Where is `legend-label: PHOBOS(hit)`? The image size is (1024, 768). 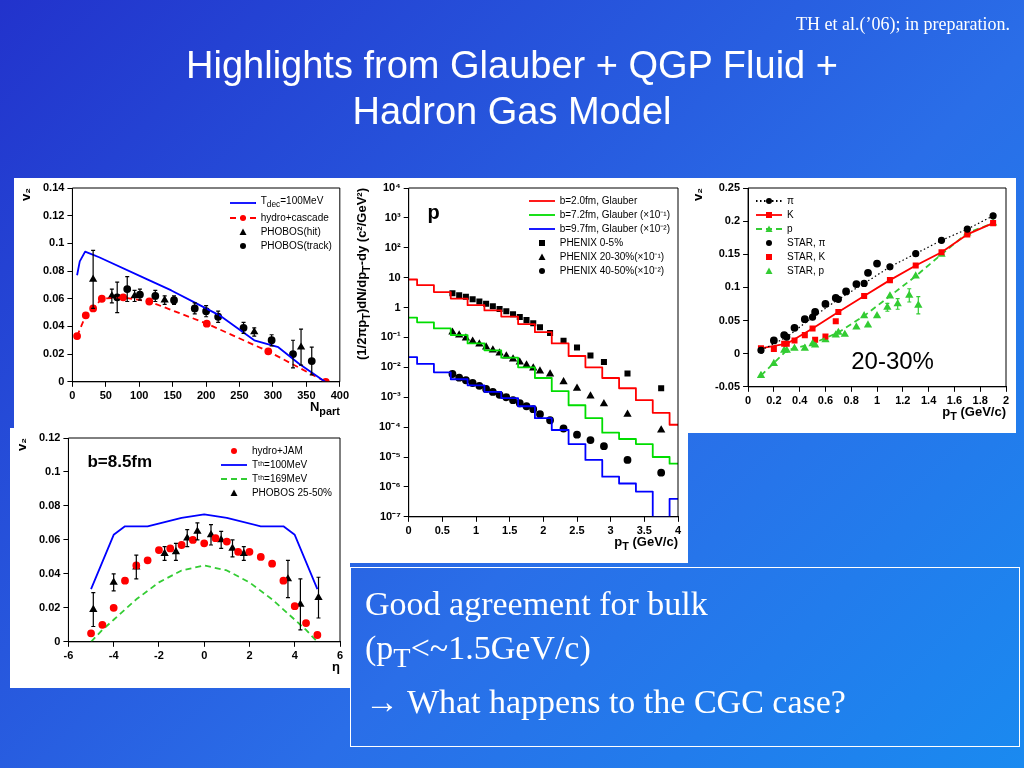
legend-label: PHOBOS(hit) is located at coordinates (290, 232).